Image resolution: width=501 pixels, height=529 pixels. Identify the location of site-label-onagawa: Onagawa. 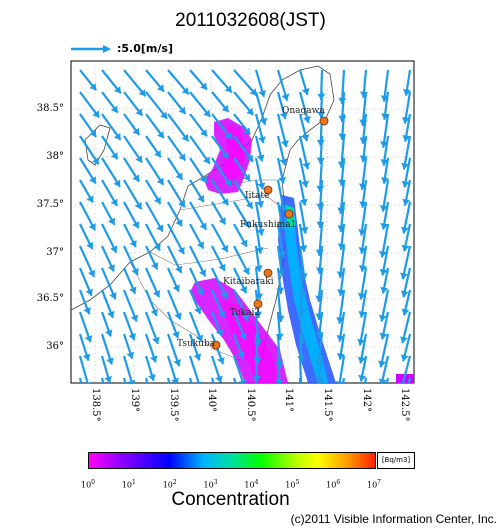
(303, 111).